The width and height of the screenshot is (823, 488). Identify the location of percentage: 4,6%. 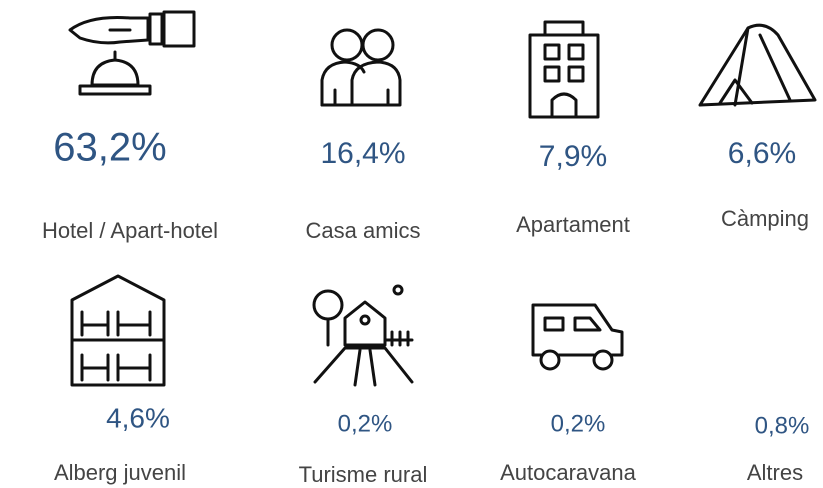
(138, 417).